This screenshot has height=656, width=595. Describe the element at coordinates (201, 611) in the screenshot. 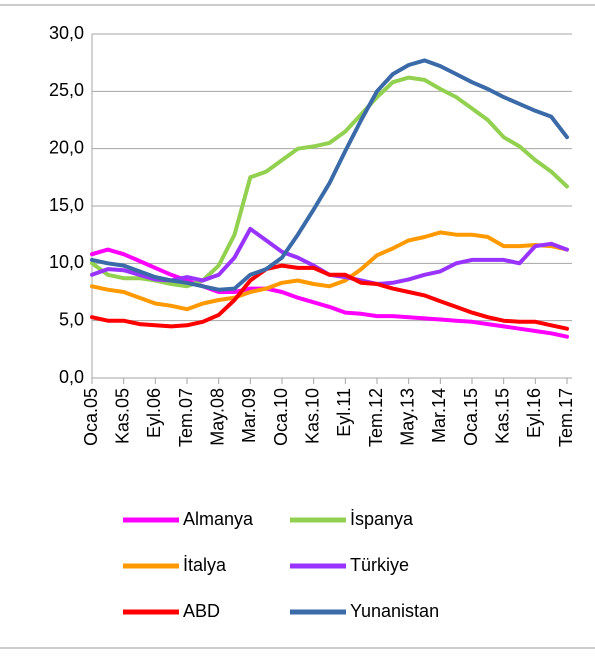

I see `legend-label: ABD` at that location.